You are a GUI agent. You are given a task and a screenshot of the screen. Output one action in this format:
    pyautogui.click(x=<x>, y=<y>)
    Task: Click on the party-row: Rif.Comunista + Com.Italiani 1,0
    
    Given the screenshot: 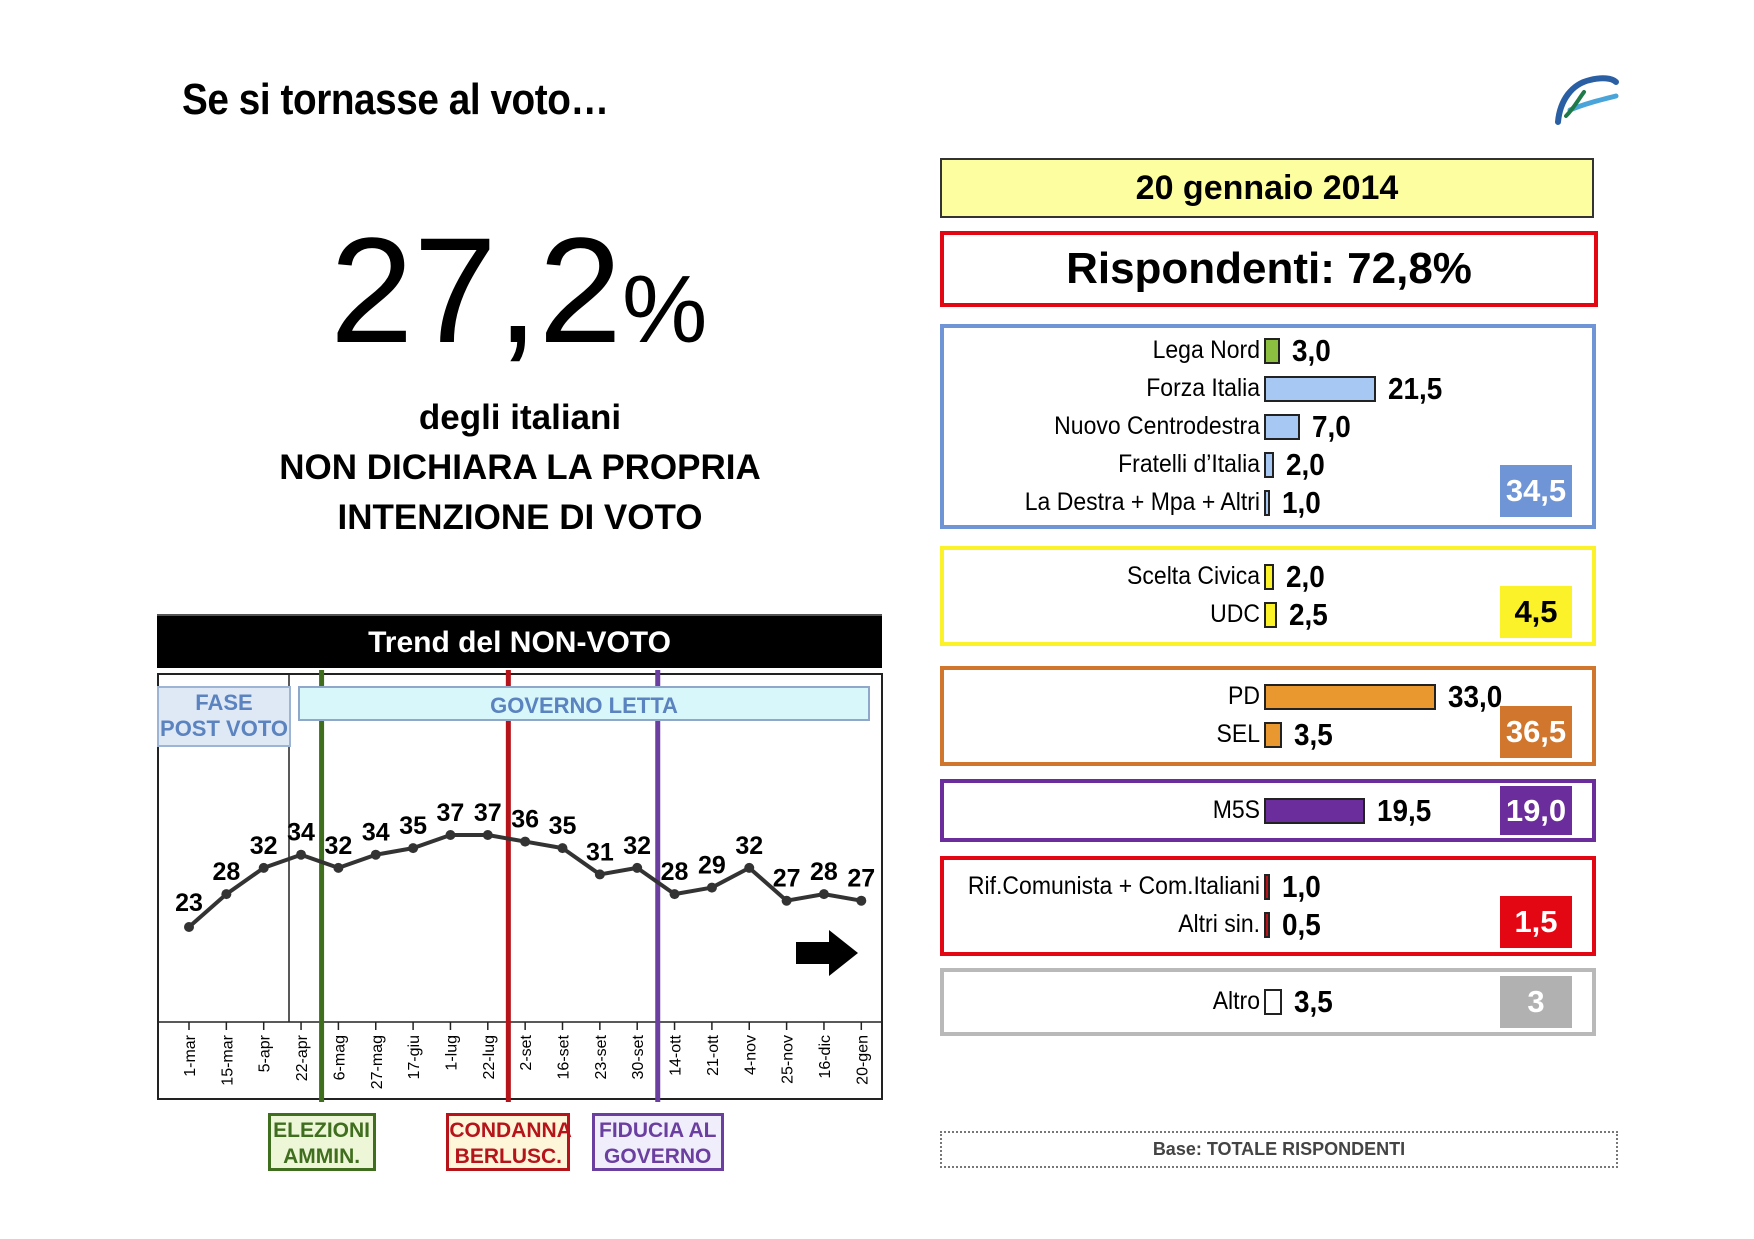 What is the action you would take?
    pyautogui.click(x=1268, y=886)
    